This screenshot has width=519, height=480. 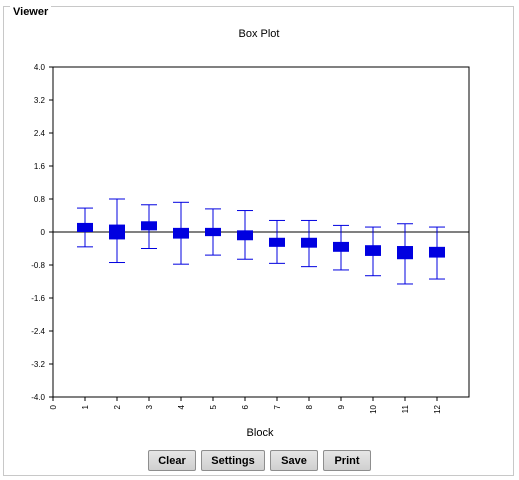 I want to click on x-tick-label: 0, so click(x=53, y=406).